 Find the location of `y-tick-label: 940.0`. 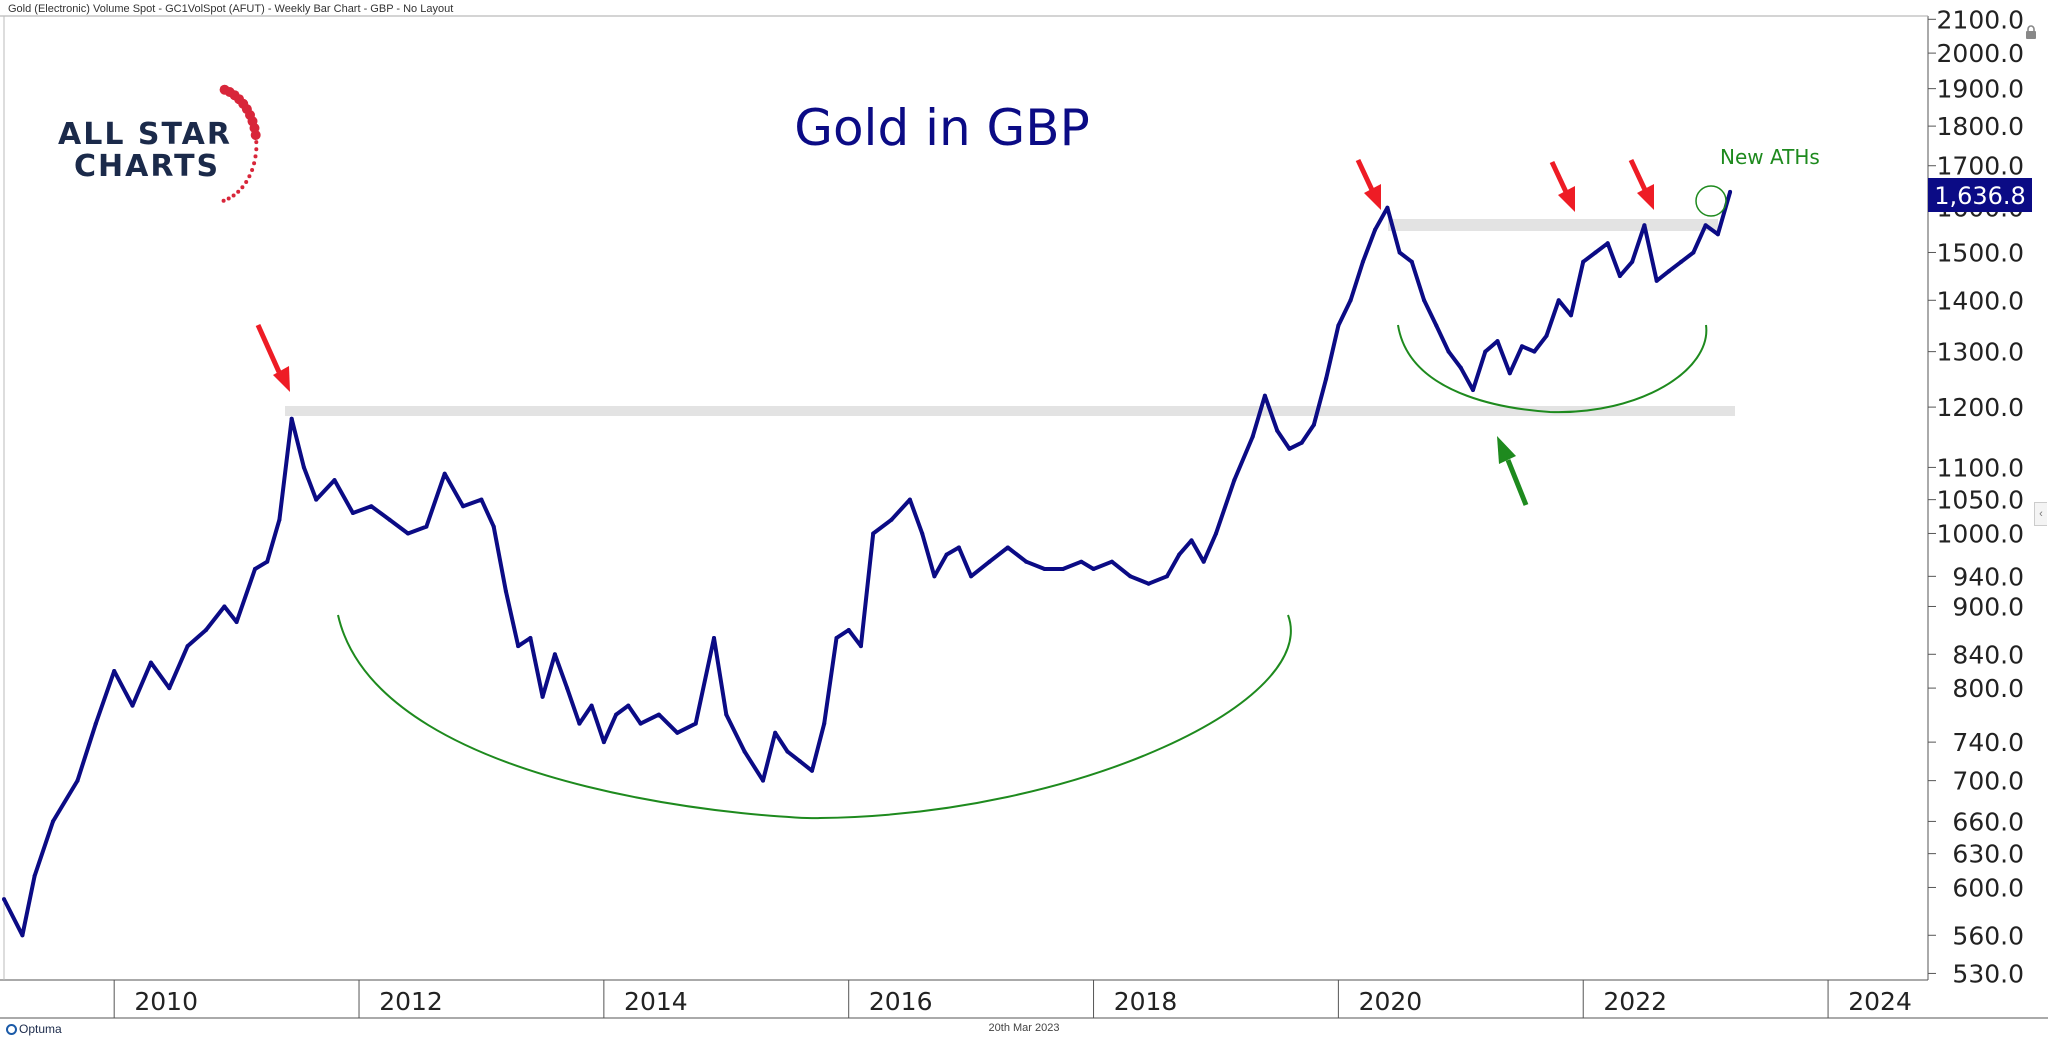

y-tick-label: 940.0 is located at coordinates (1988, 576).